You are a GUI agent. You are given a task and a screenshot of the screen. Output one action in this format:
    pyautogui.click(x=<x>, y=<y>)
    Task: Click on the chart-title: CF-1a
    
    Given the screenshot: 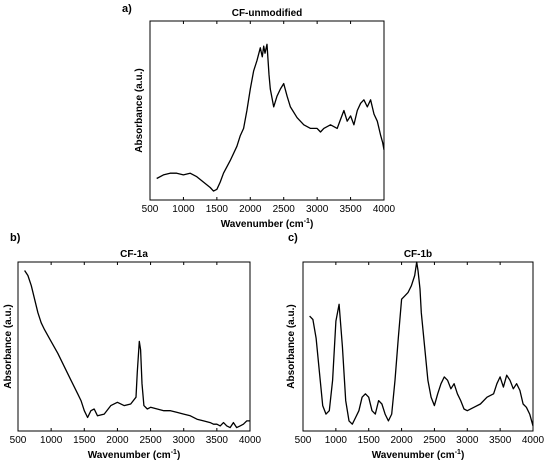 What is the action you would take?
    pyautogui.click(x=134, y=254)
    